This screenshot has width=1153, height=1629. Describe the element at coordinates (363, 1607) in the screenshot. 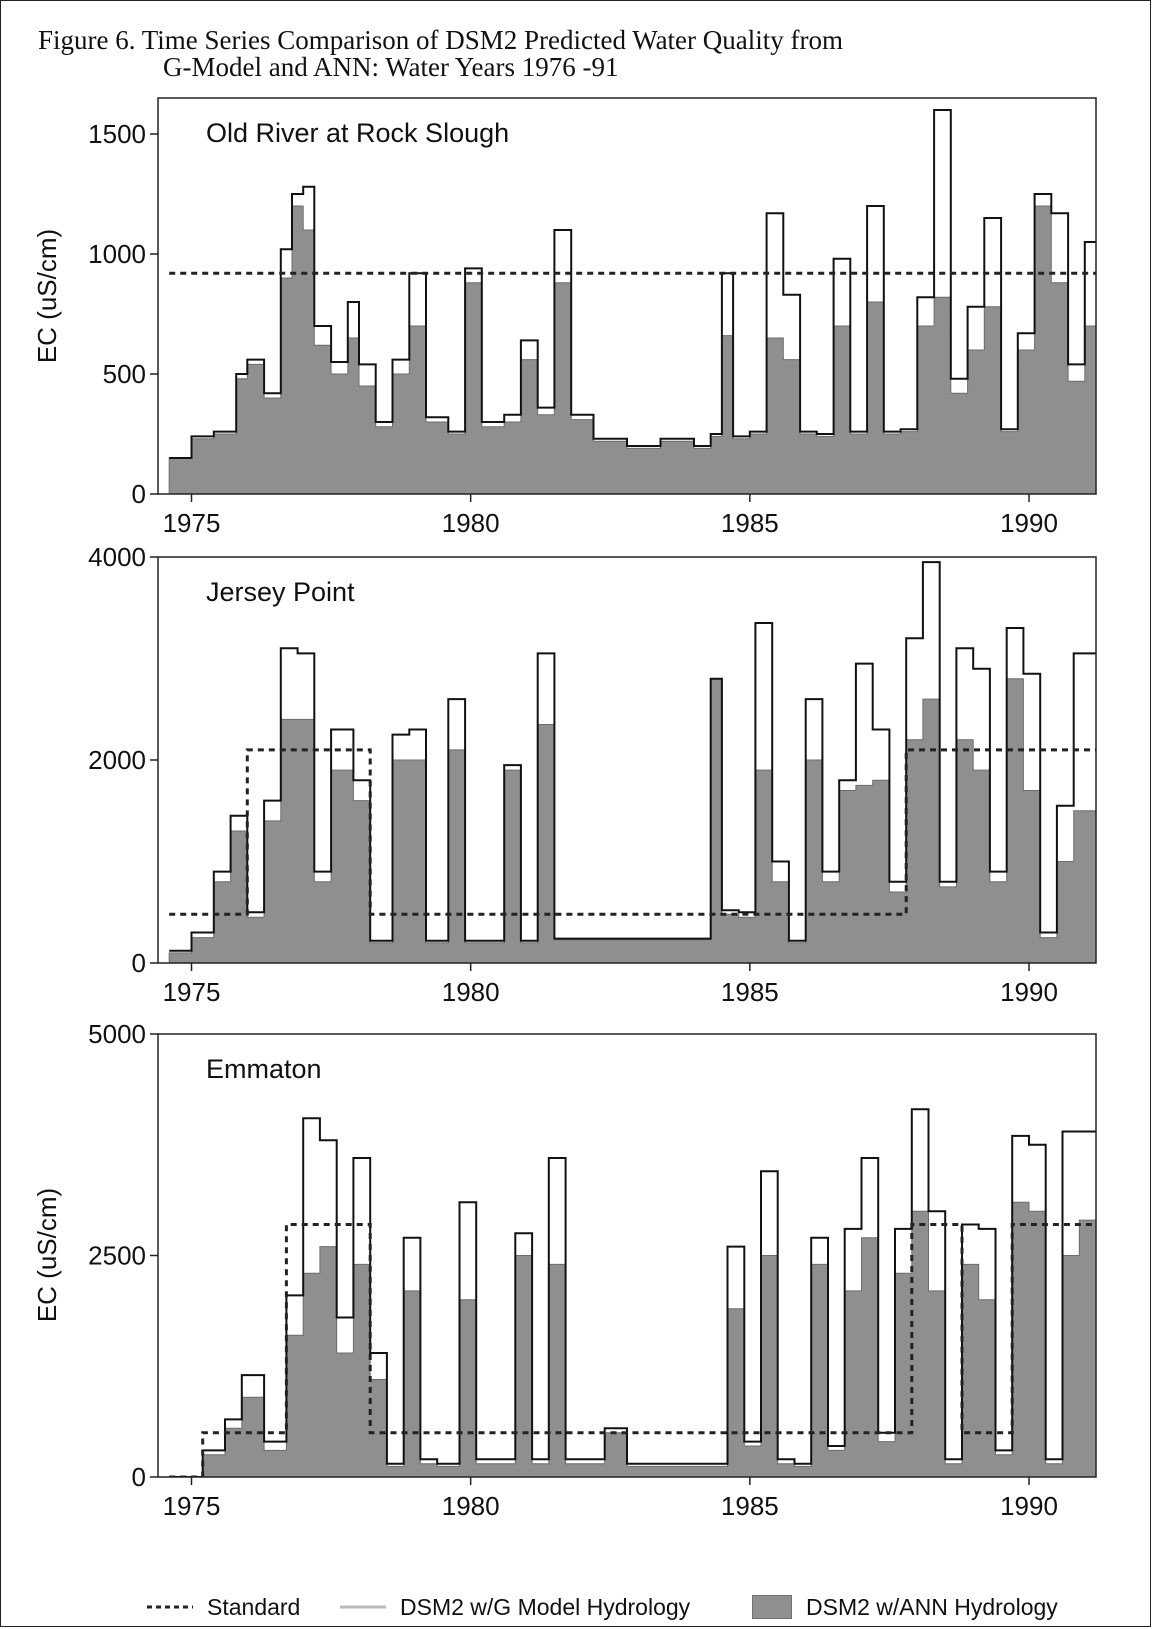

I see `gmodel-line-swatch` at that location.